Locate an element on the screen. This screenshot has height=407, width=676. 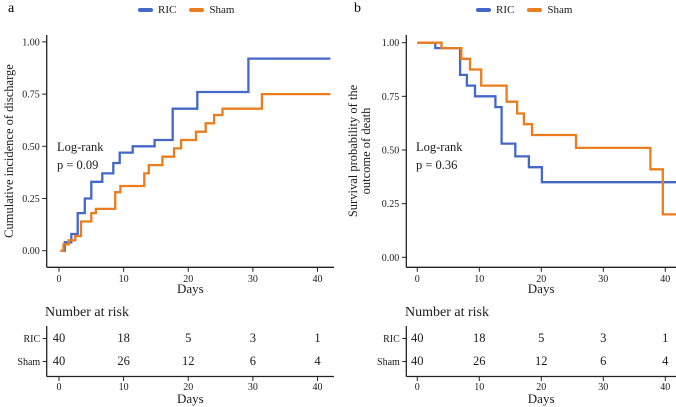
logrank-annotation: p = 0.36 is located at coordinates (436, 165).